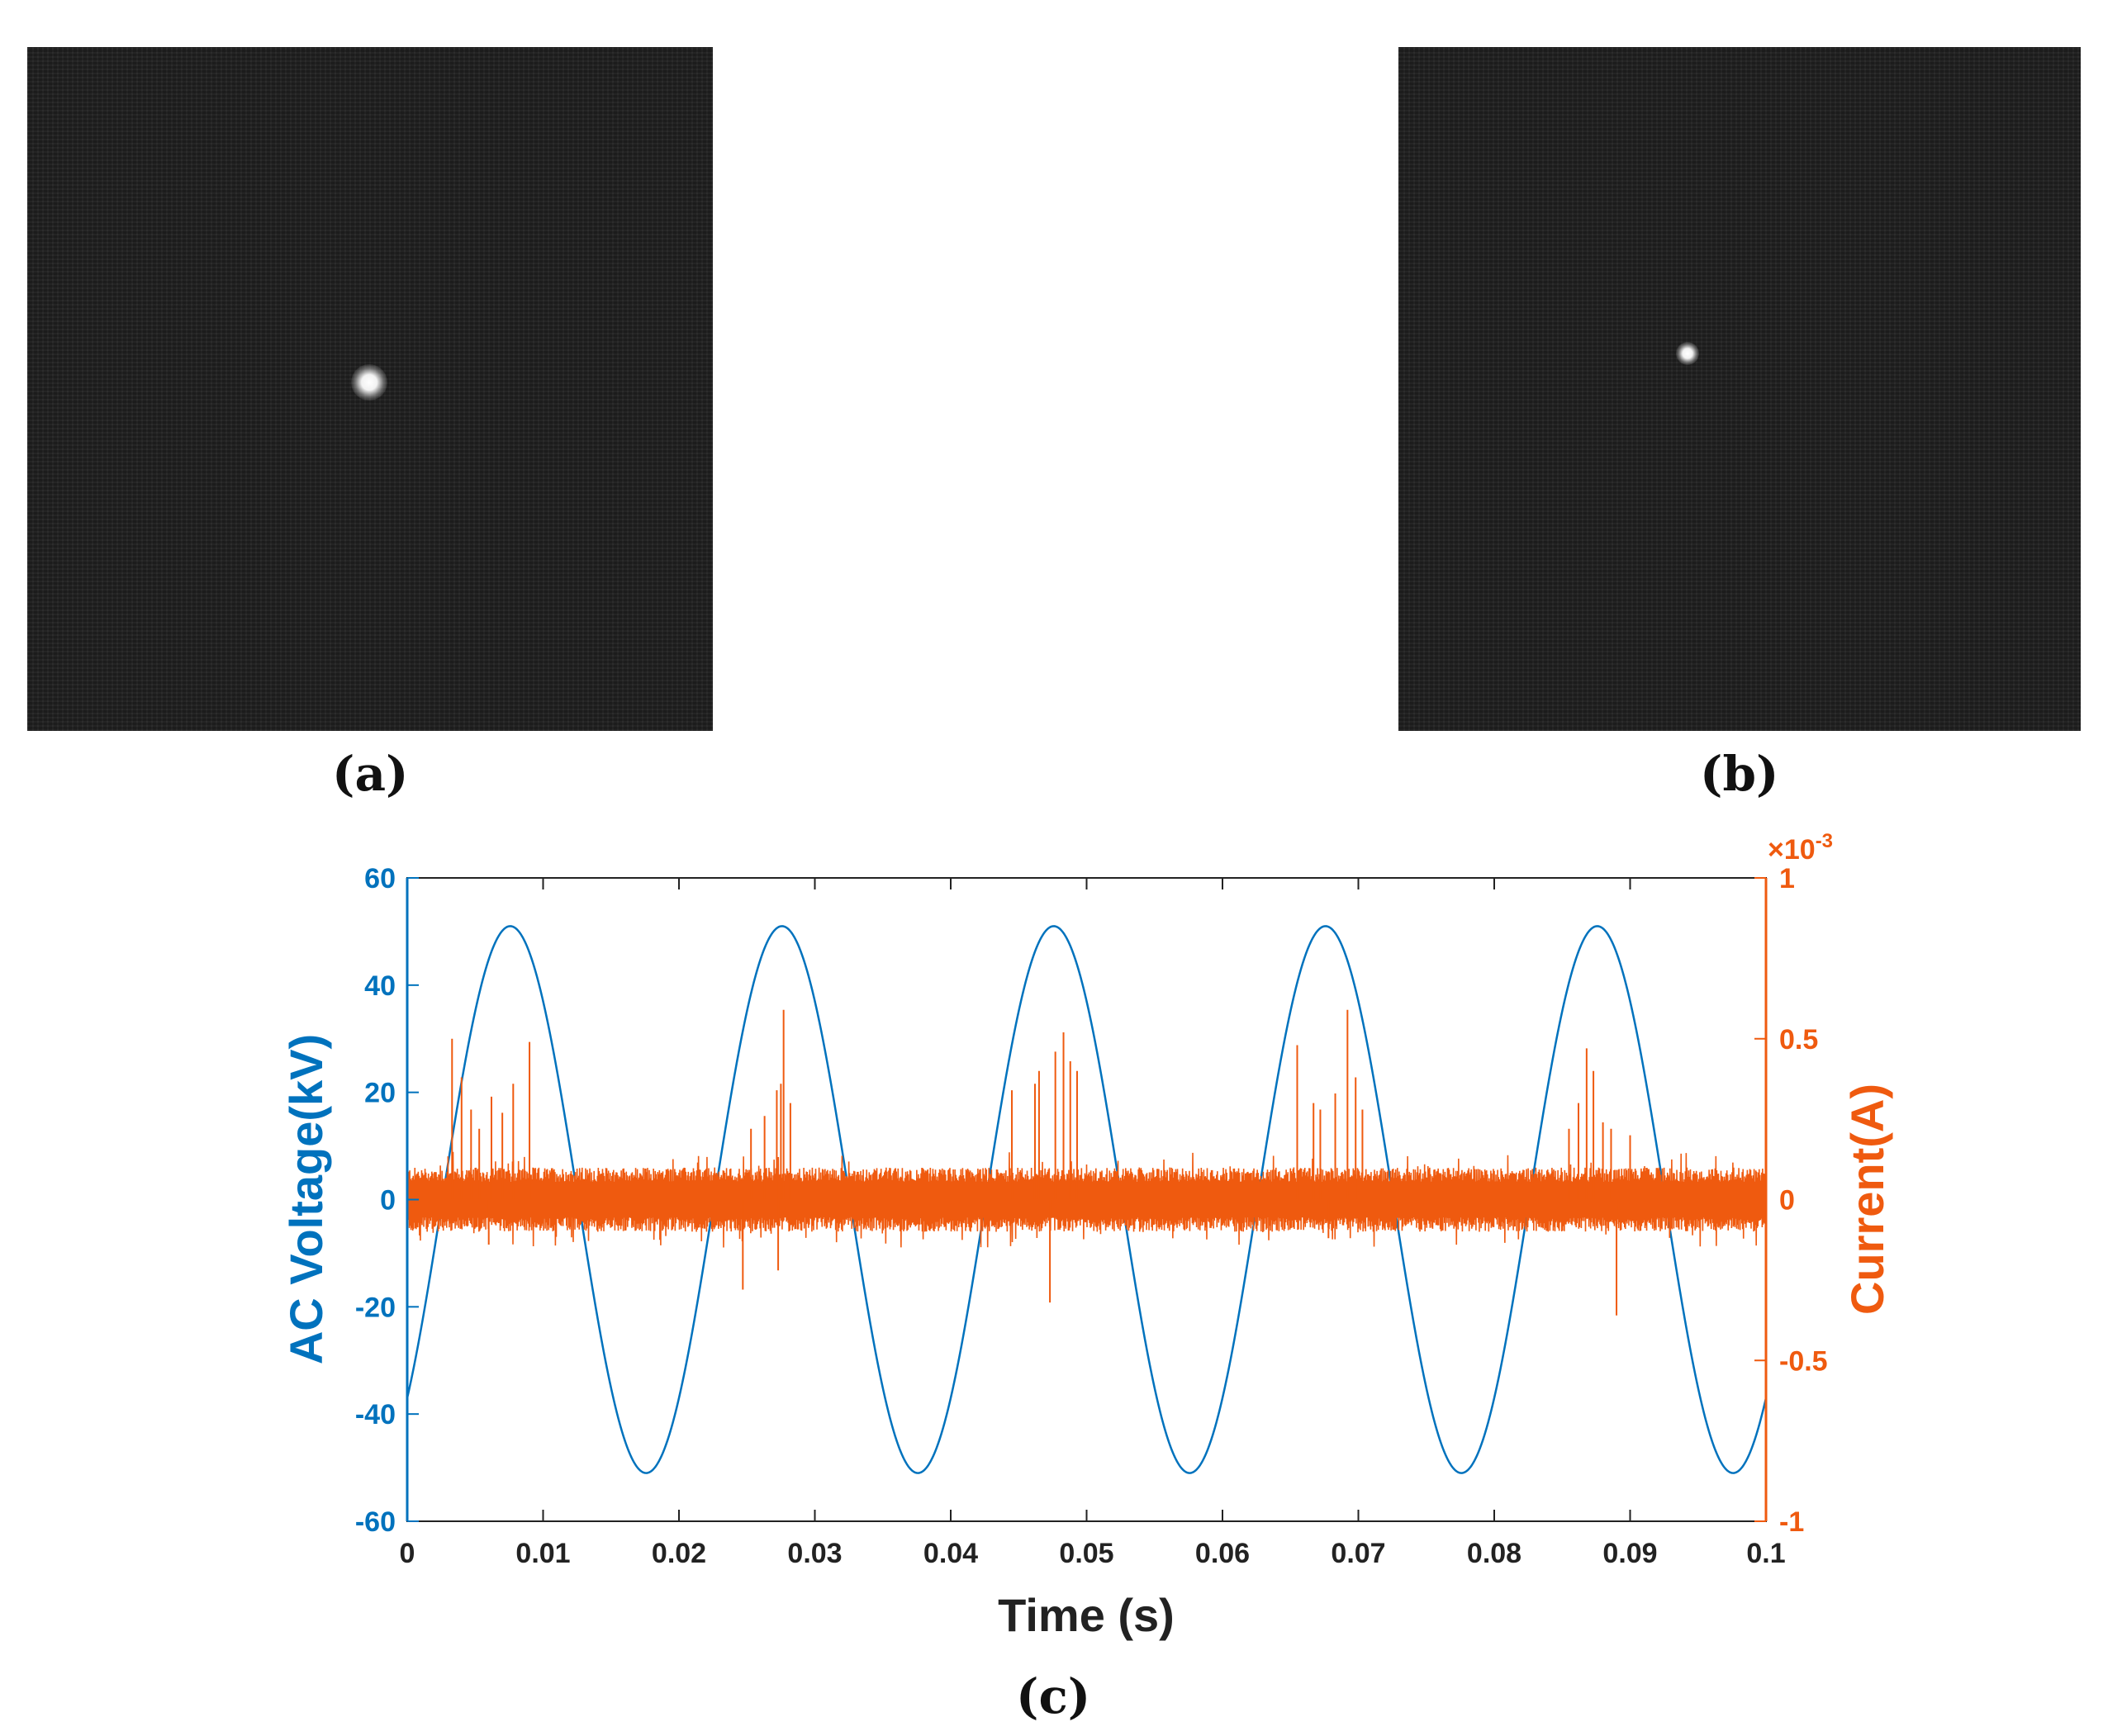 Image resolution: width=2103 pixels, height=1736 pixels. Describe the element at coordinates (814, 1553) in the screenshot. I see `x-tick-label: 0.03` at that location.